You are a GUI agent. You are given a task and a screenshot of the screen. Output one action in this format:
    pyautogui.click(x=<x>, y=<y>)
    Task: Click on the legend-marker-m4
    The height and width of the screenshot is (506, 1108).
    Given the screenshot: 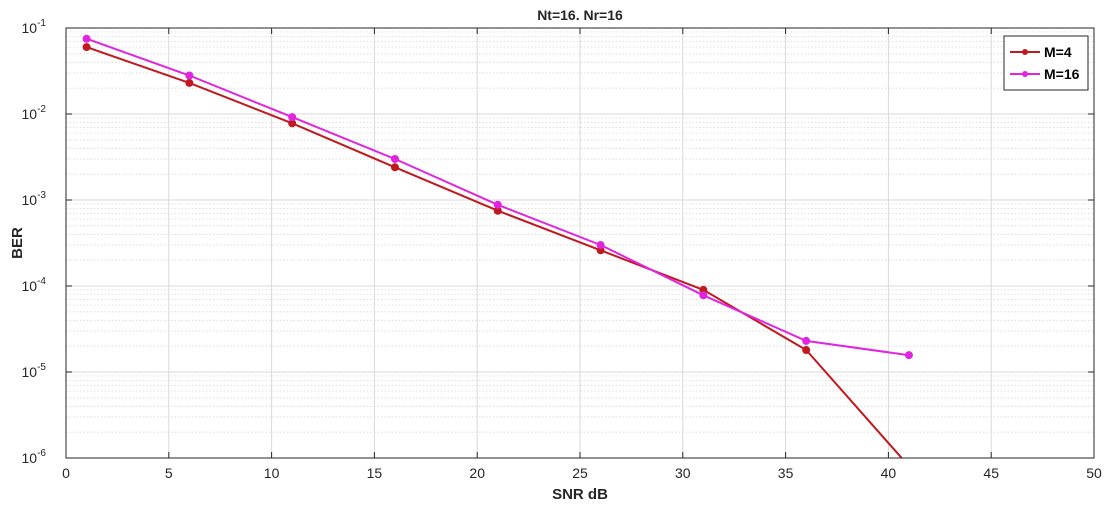 What is the action you would take?
    pyautogui.click(x=1025, y=52)
    